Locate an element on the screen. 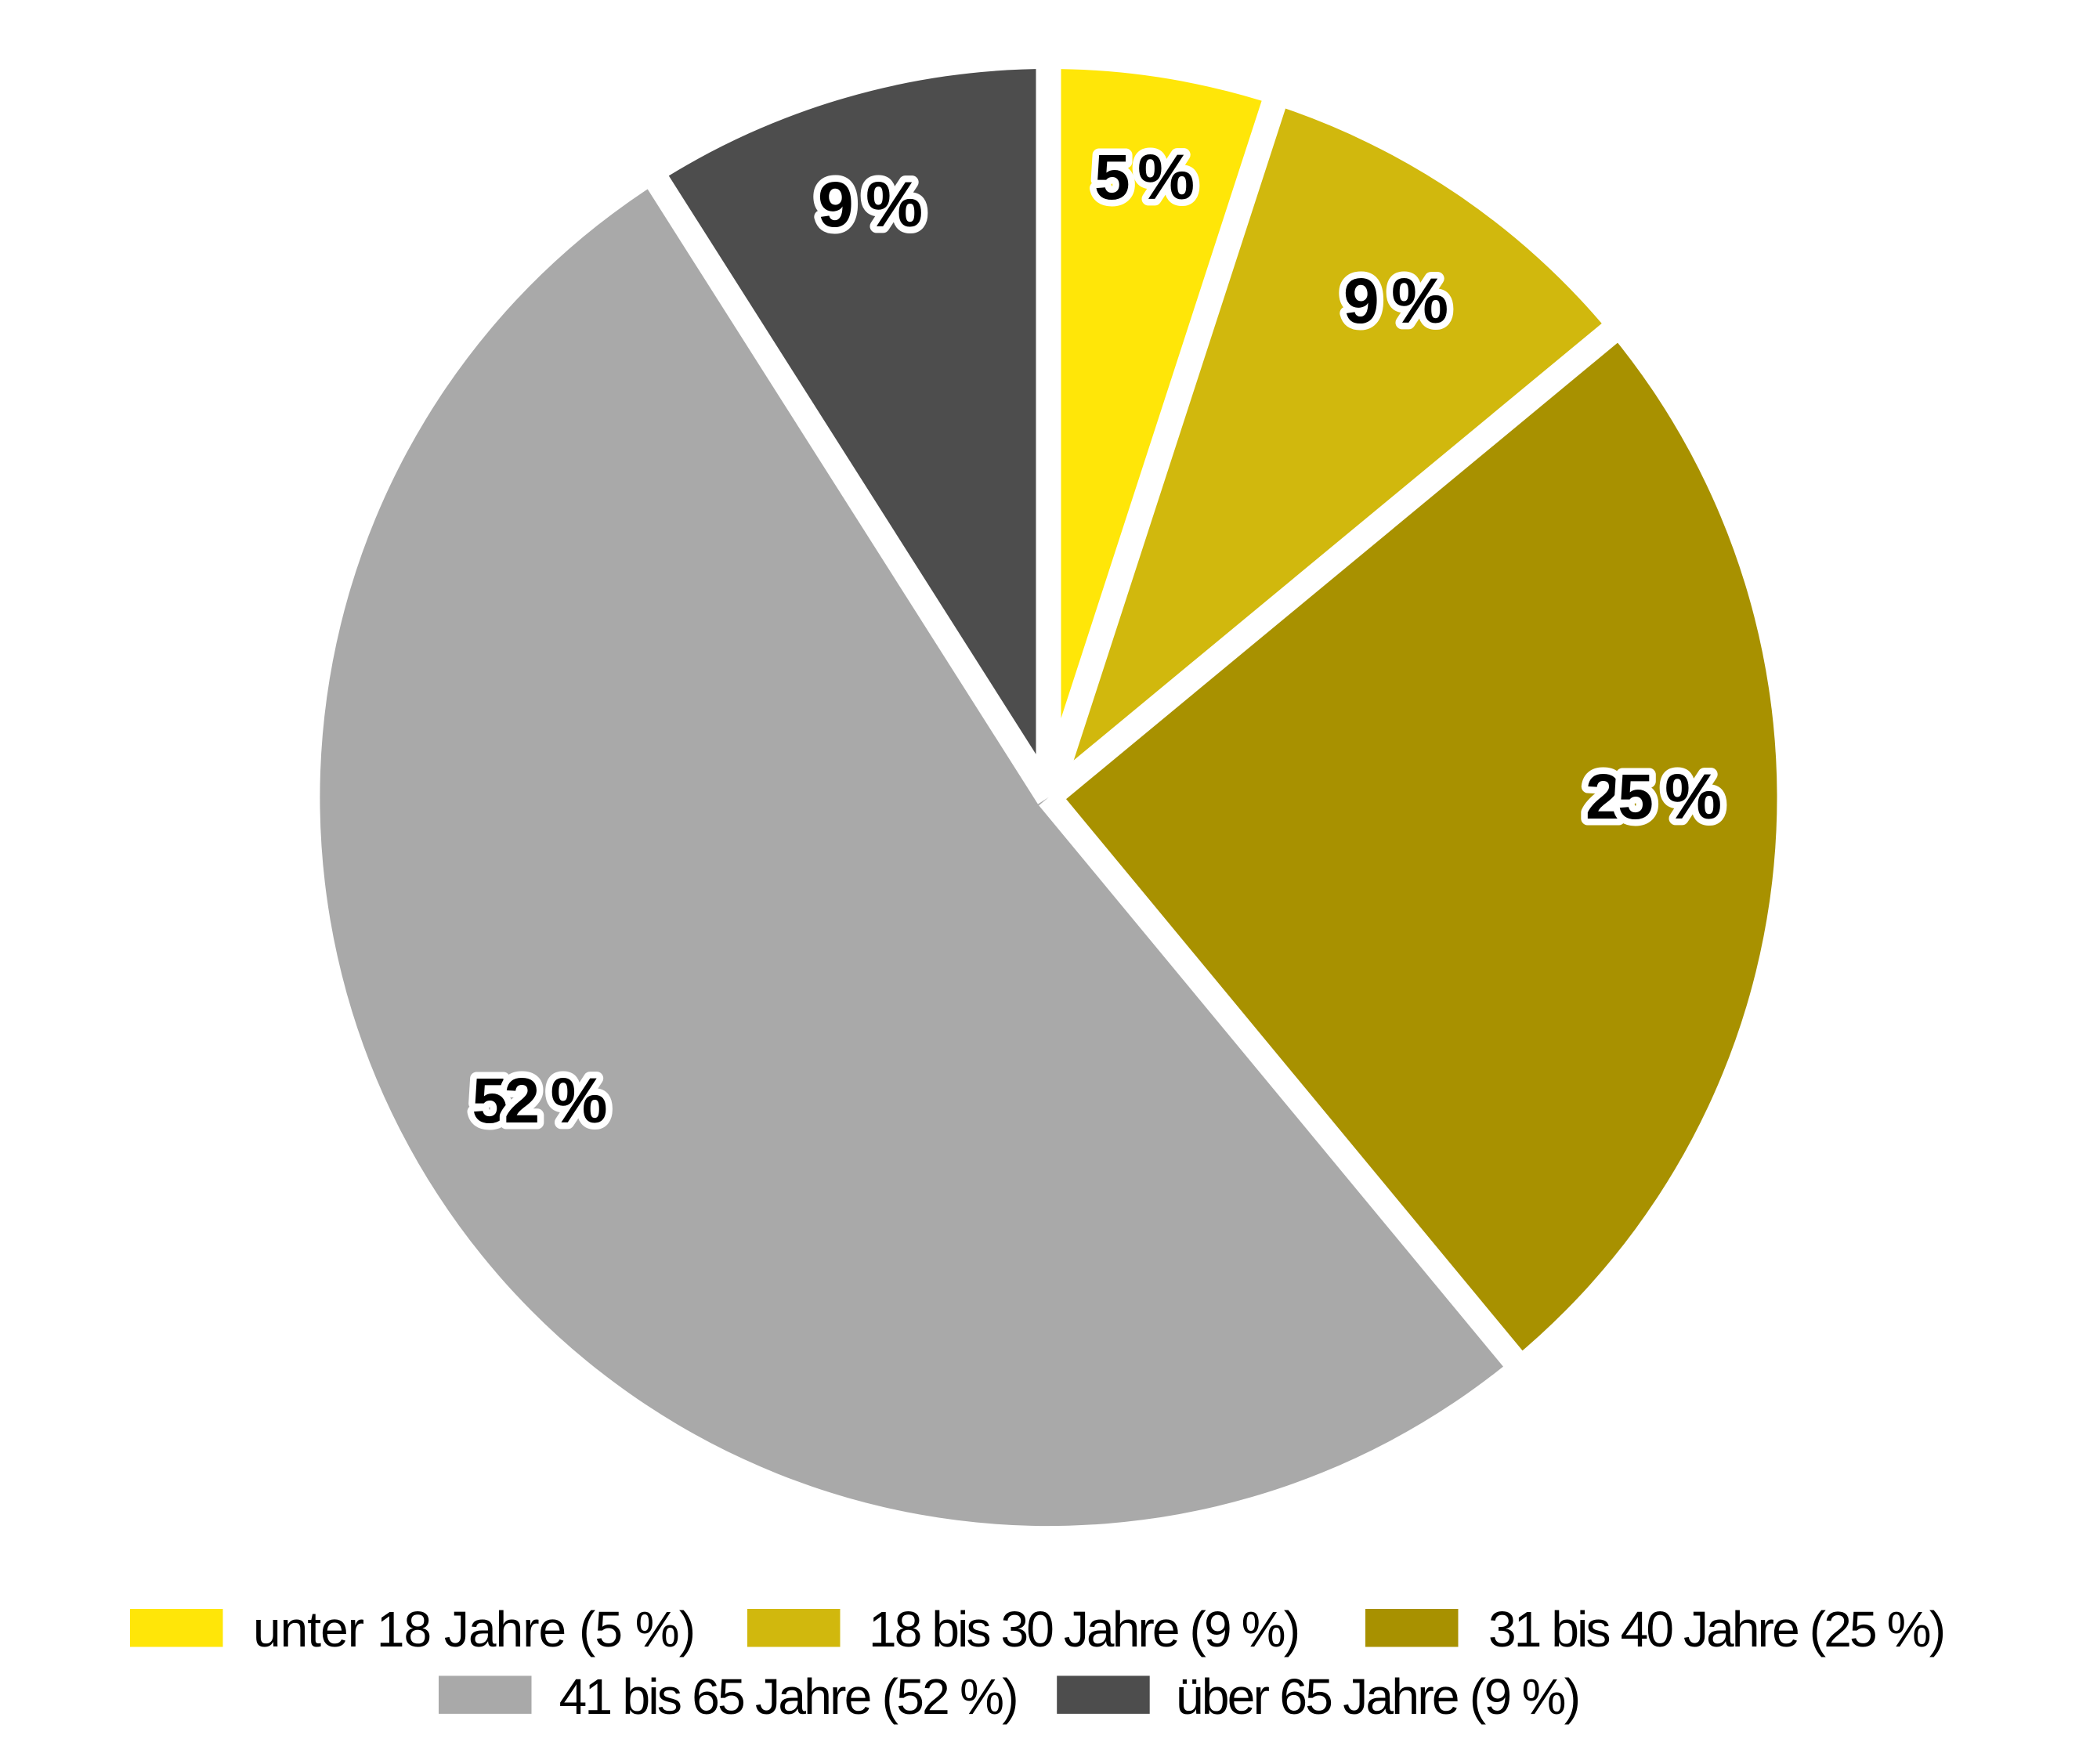  svg-text: 5 % is located at coordinates (1144, 177).